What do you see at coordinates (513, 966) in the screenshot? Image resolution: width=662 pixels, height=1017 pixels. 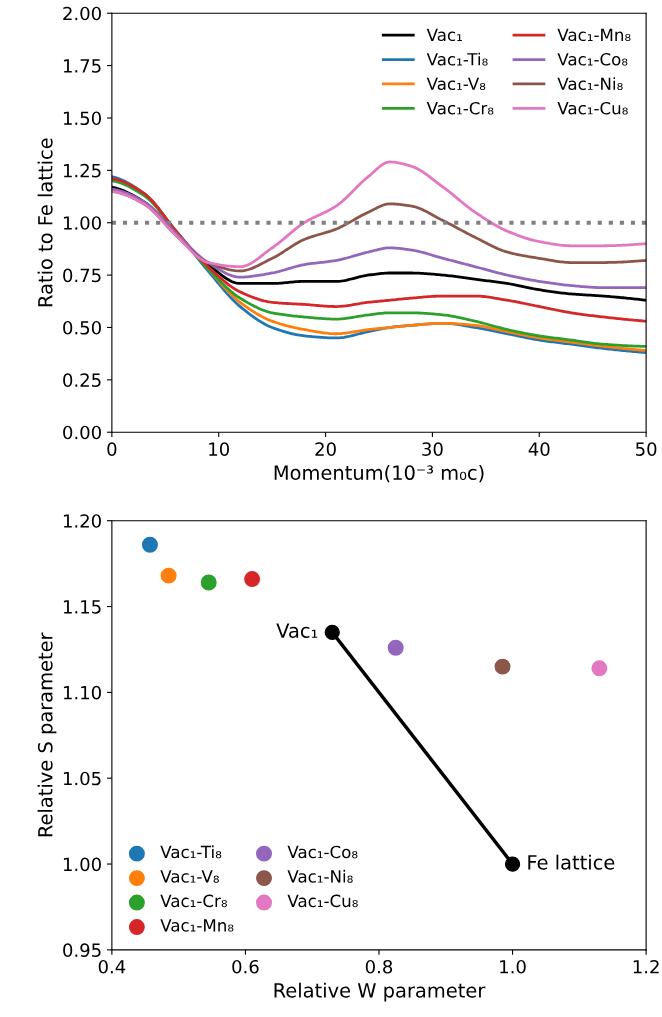 I see `x-tick-label: 1.0` at bounding box center [513, 966].